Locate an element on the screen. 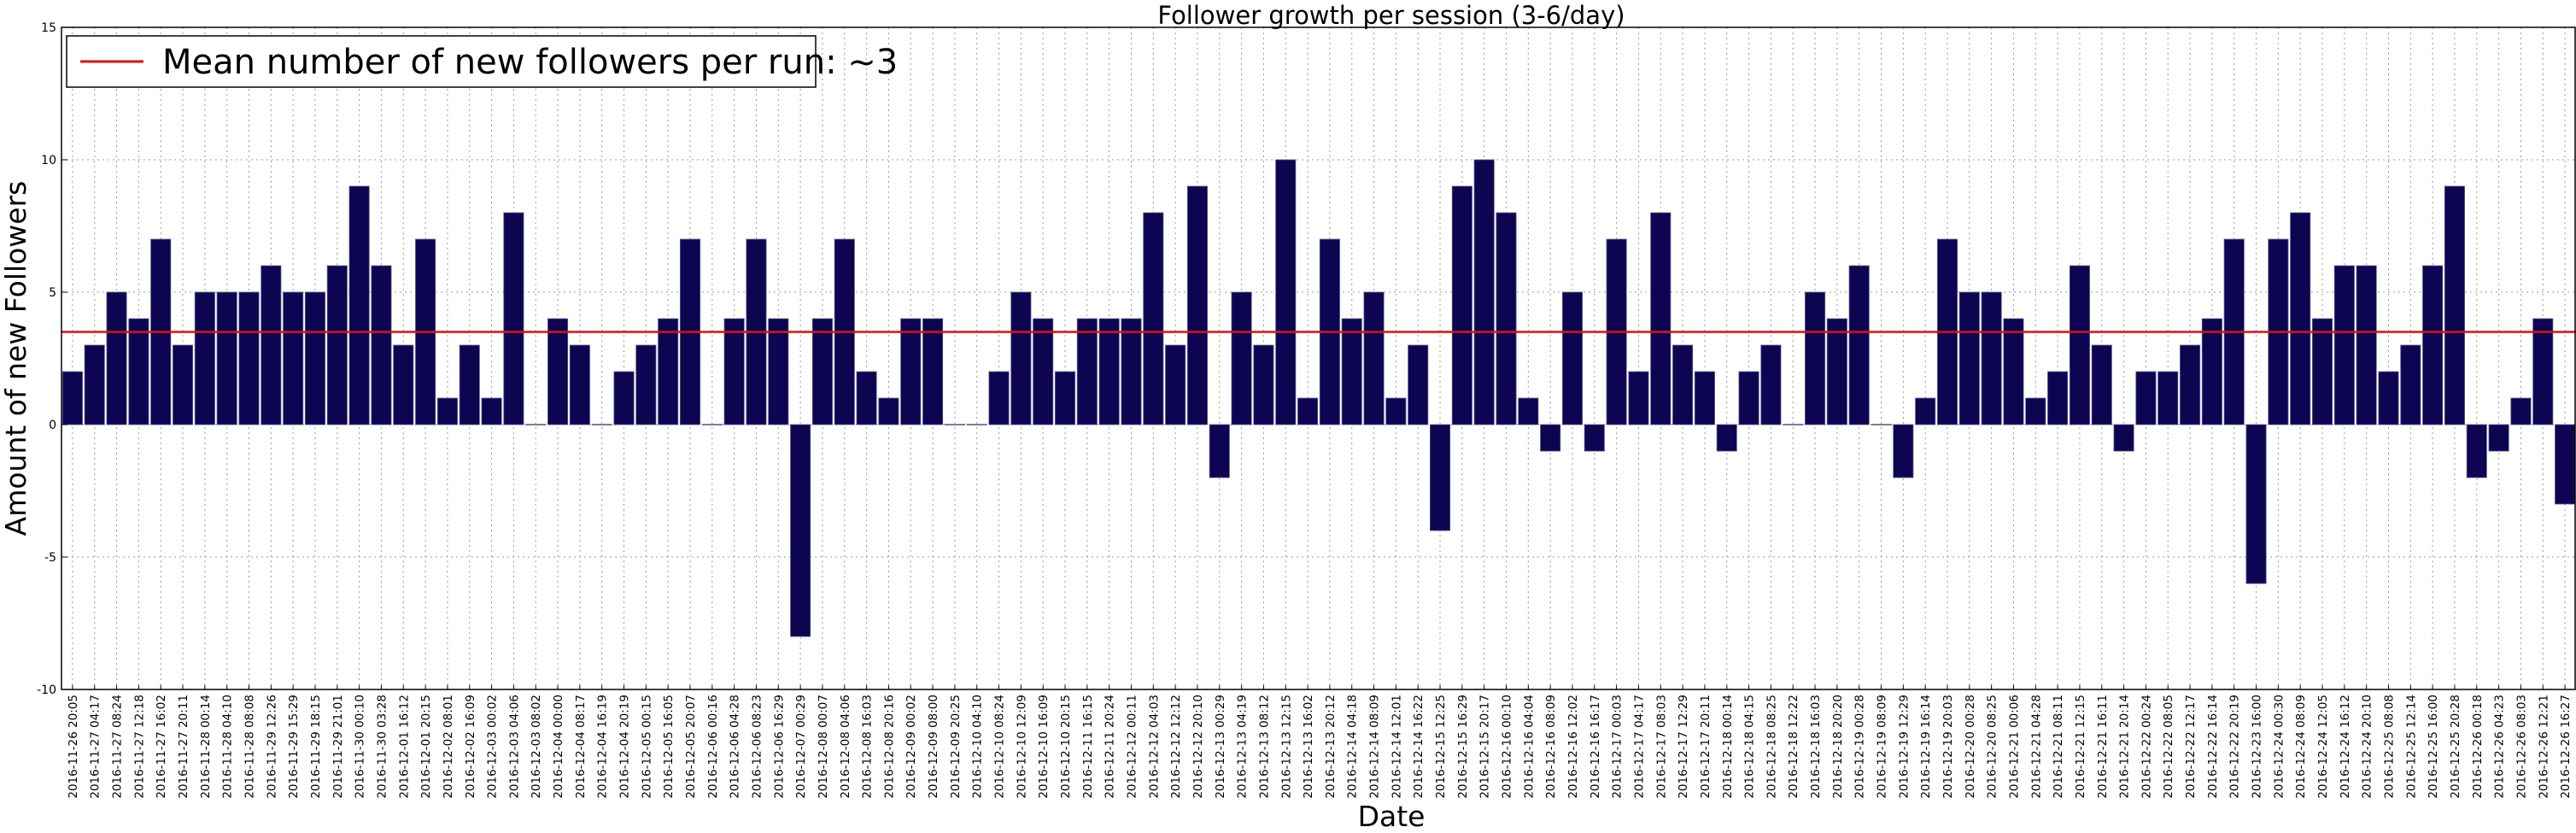  x-tick-label: 2016-12-21 16:11 is located at coordinates (2103, 747).